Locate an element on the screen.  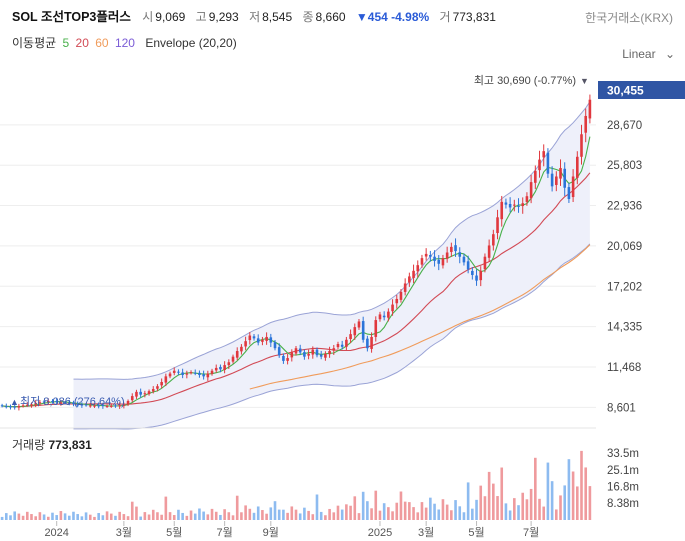
time-tick-label: 9월 is located at coordinates (271, 532).